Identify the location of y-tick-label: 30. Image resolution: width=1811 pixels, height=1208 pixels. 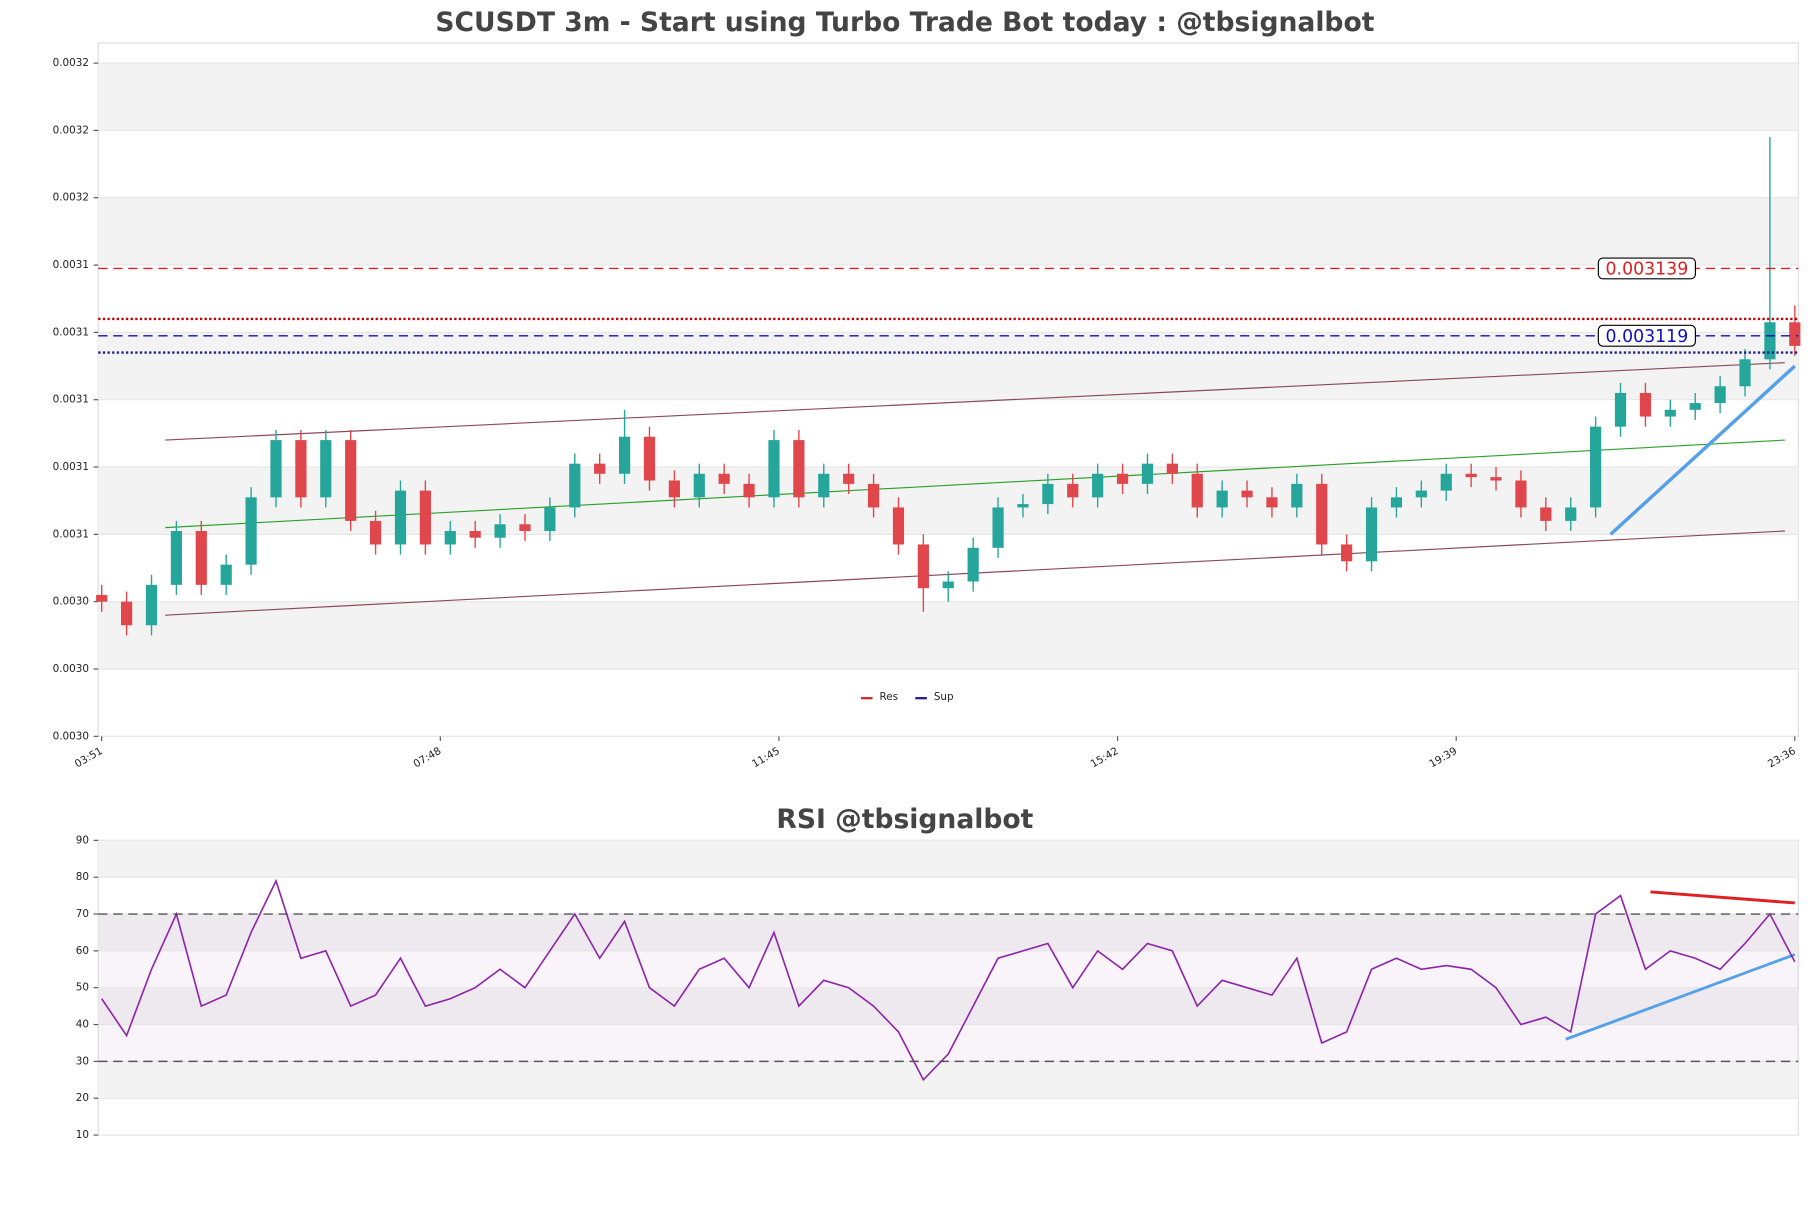
(82, 1061).